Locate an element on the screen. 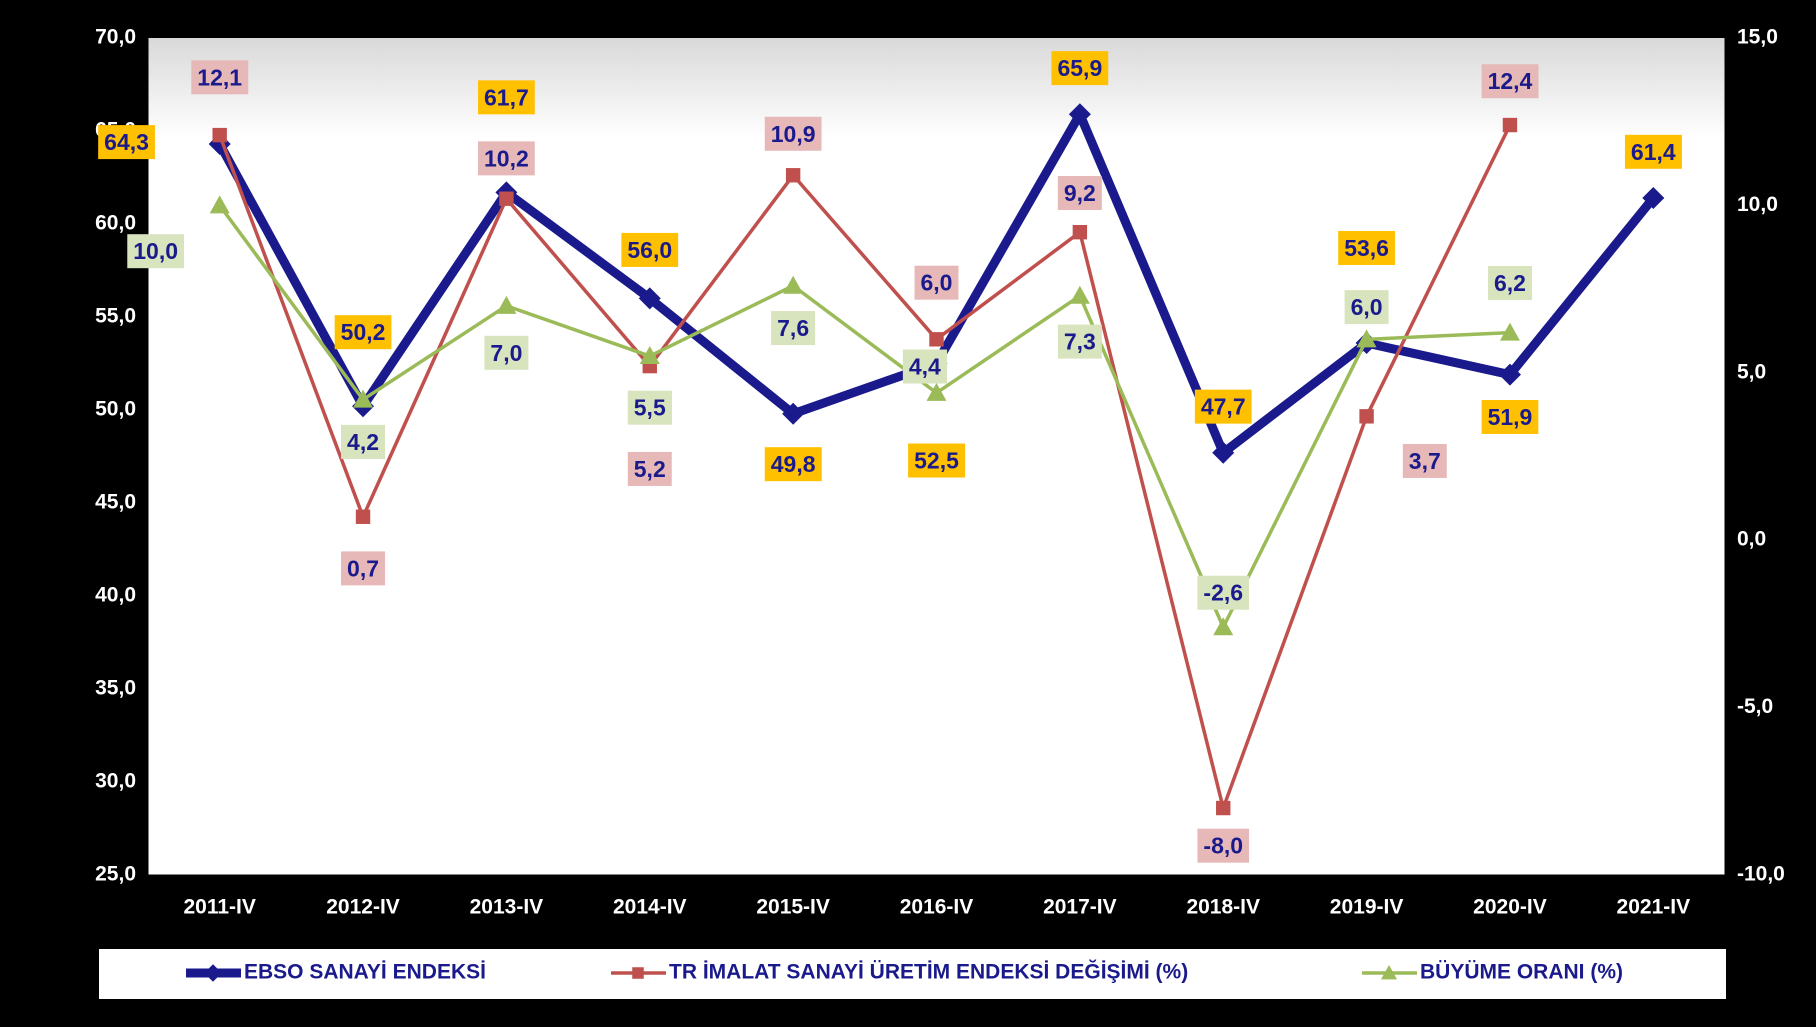  data-label-text: 12,4 is located at coordinates (1510, 81).